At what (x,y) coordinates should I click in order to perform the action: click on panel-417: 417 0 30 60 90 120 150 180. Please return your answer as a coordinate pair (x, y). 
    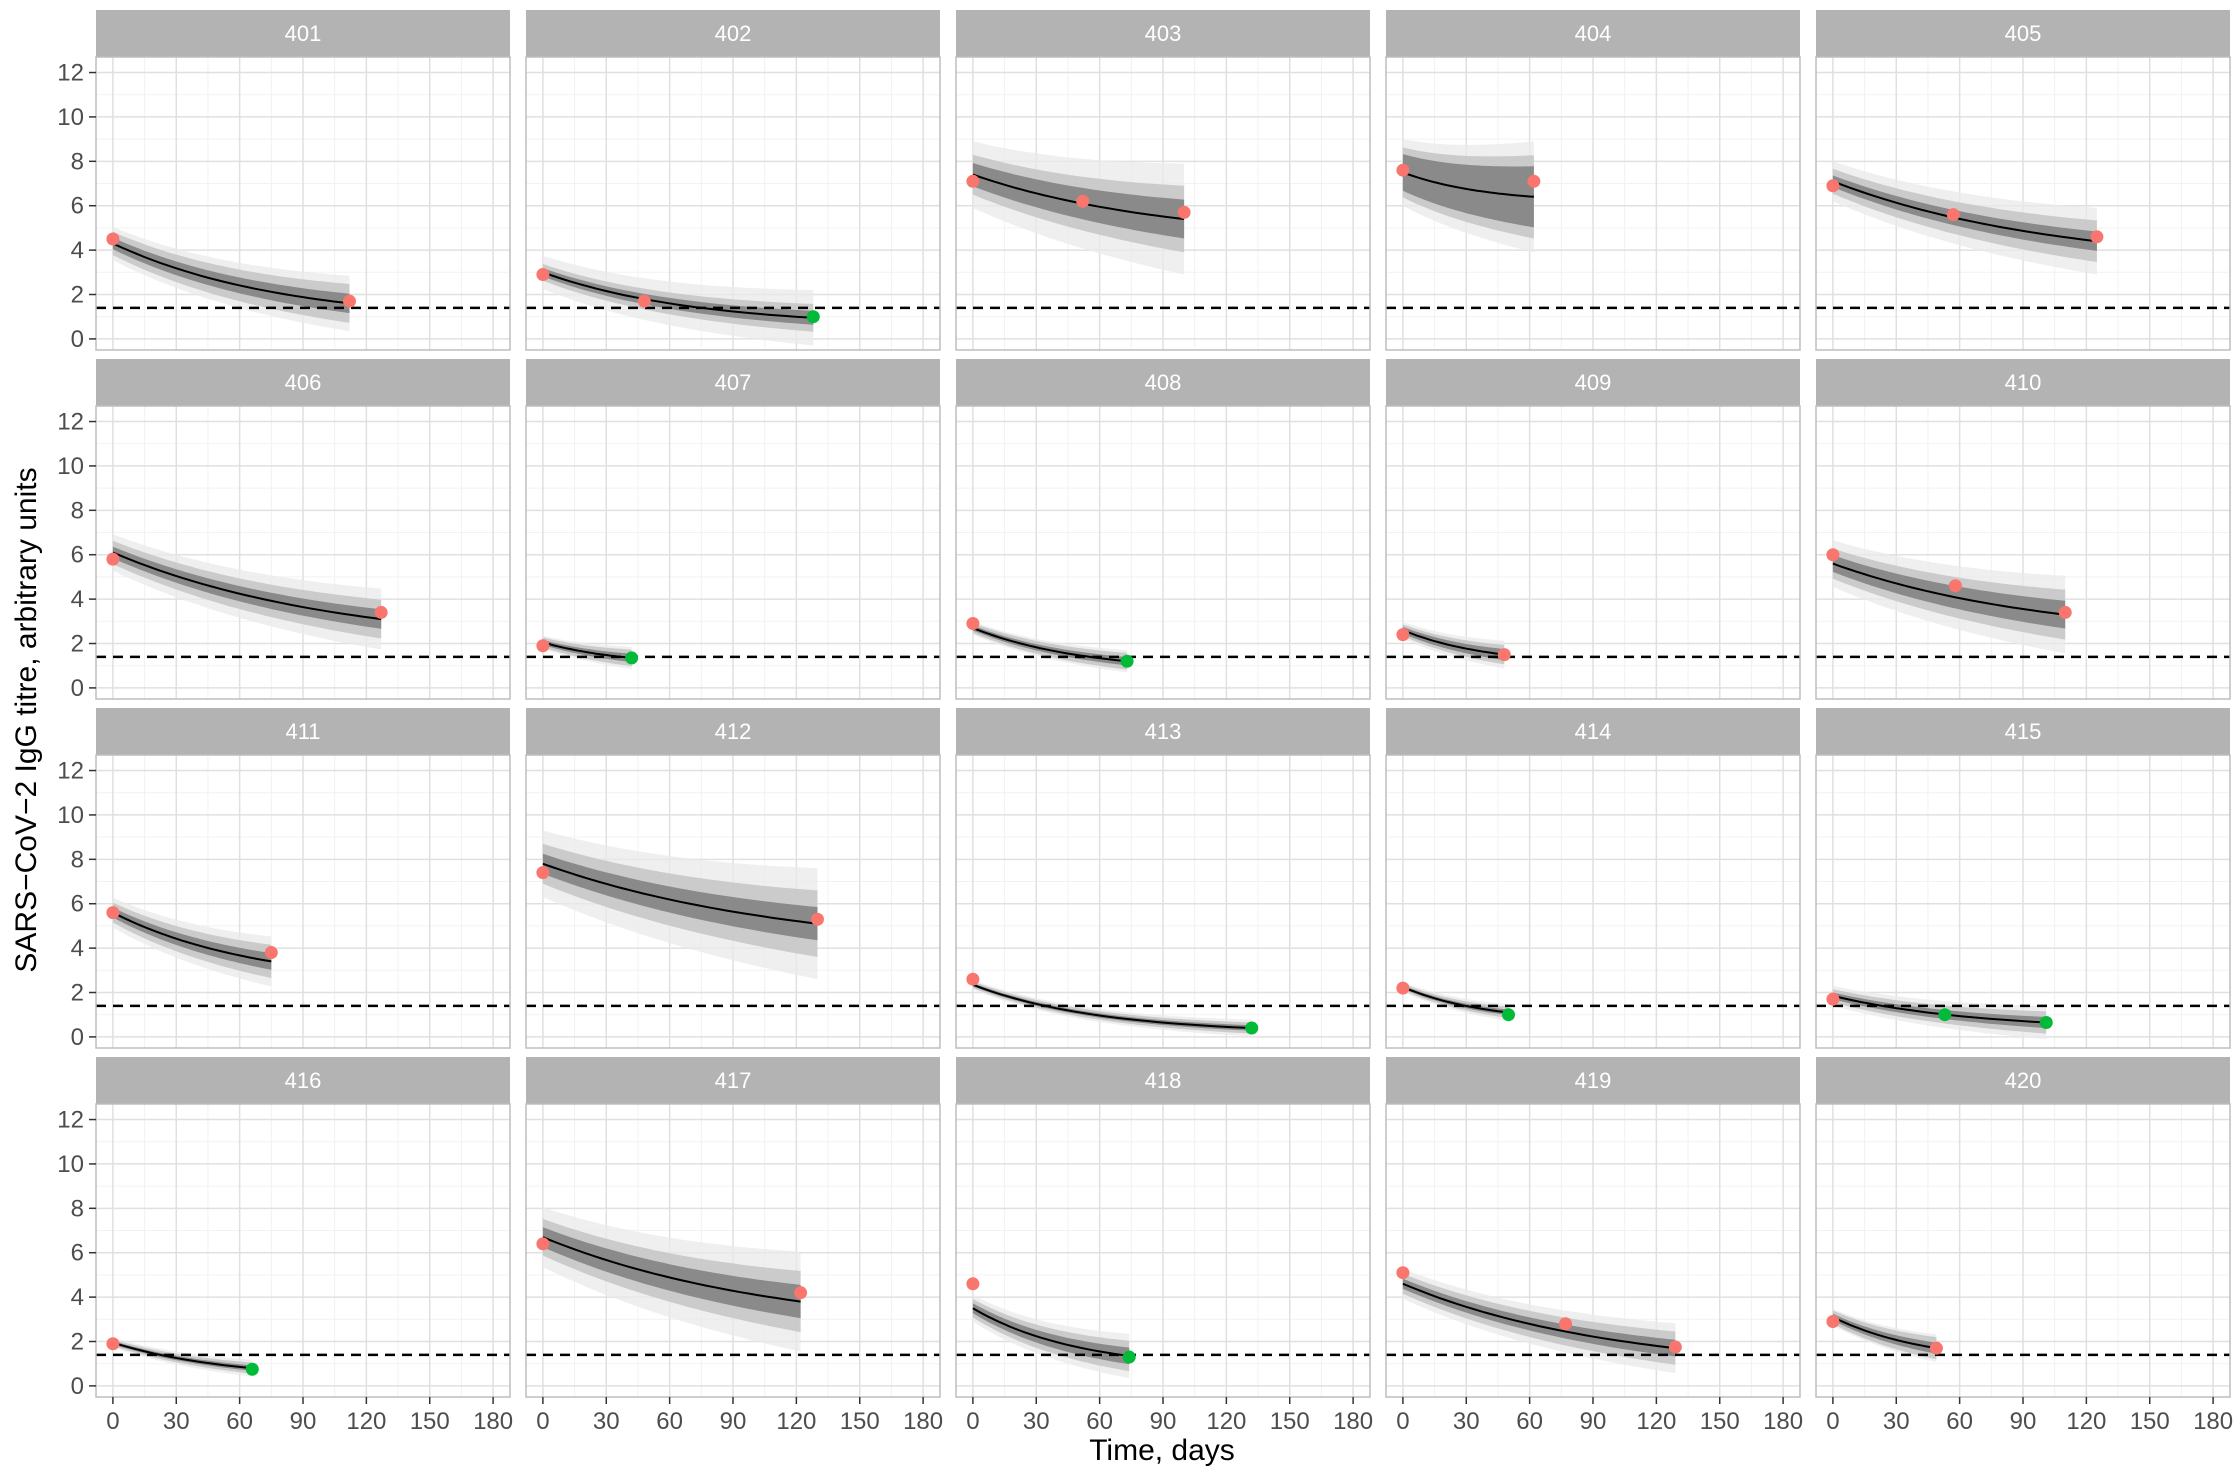
    Looking at the image, I should click on (734, 1246).